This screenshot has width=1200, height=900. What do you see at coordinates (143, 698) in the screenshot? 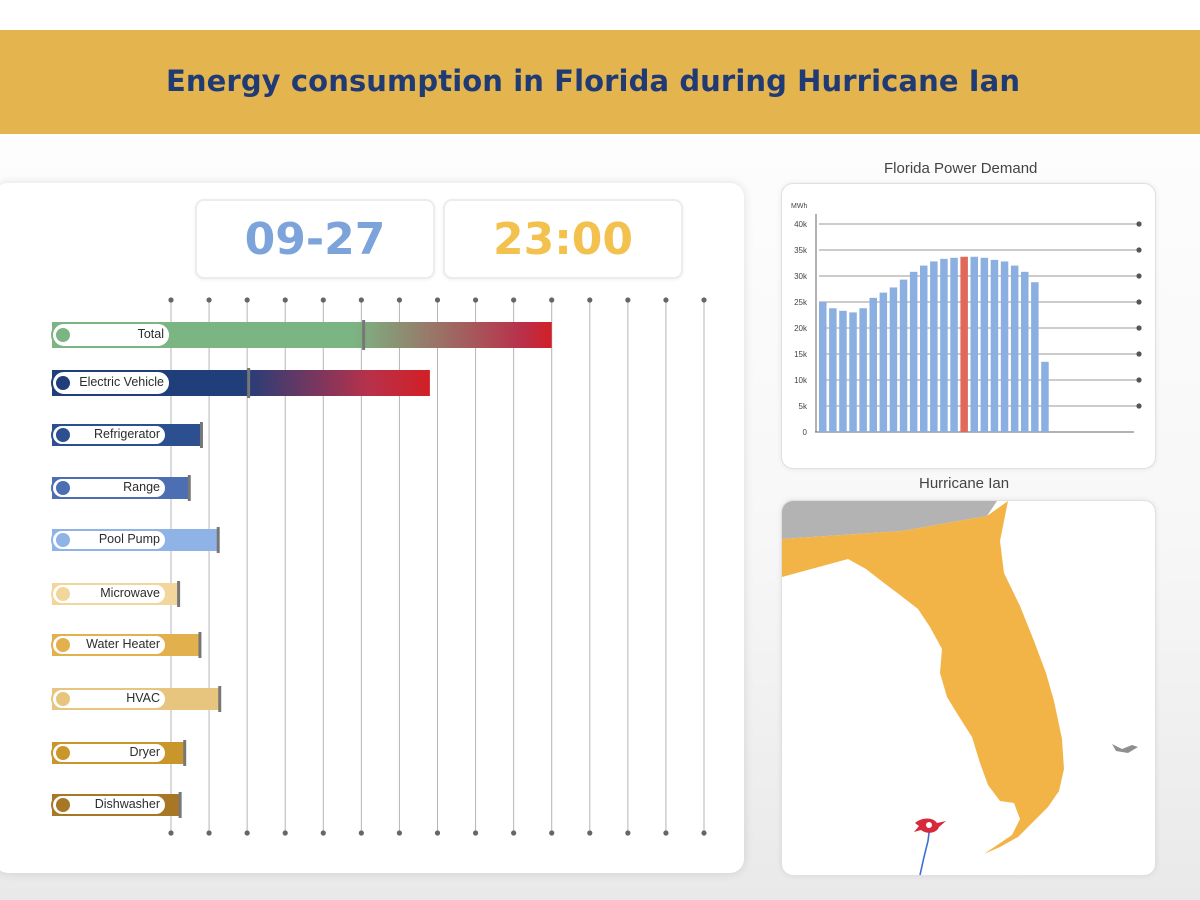
I see `appliance-label: HVAC` at bounding box center [143, 698].